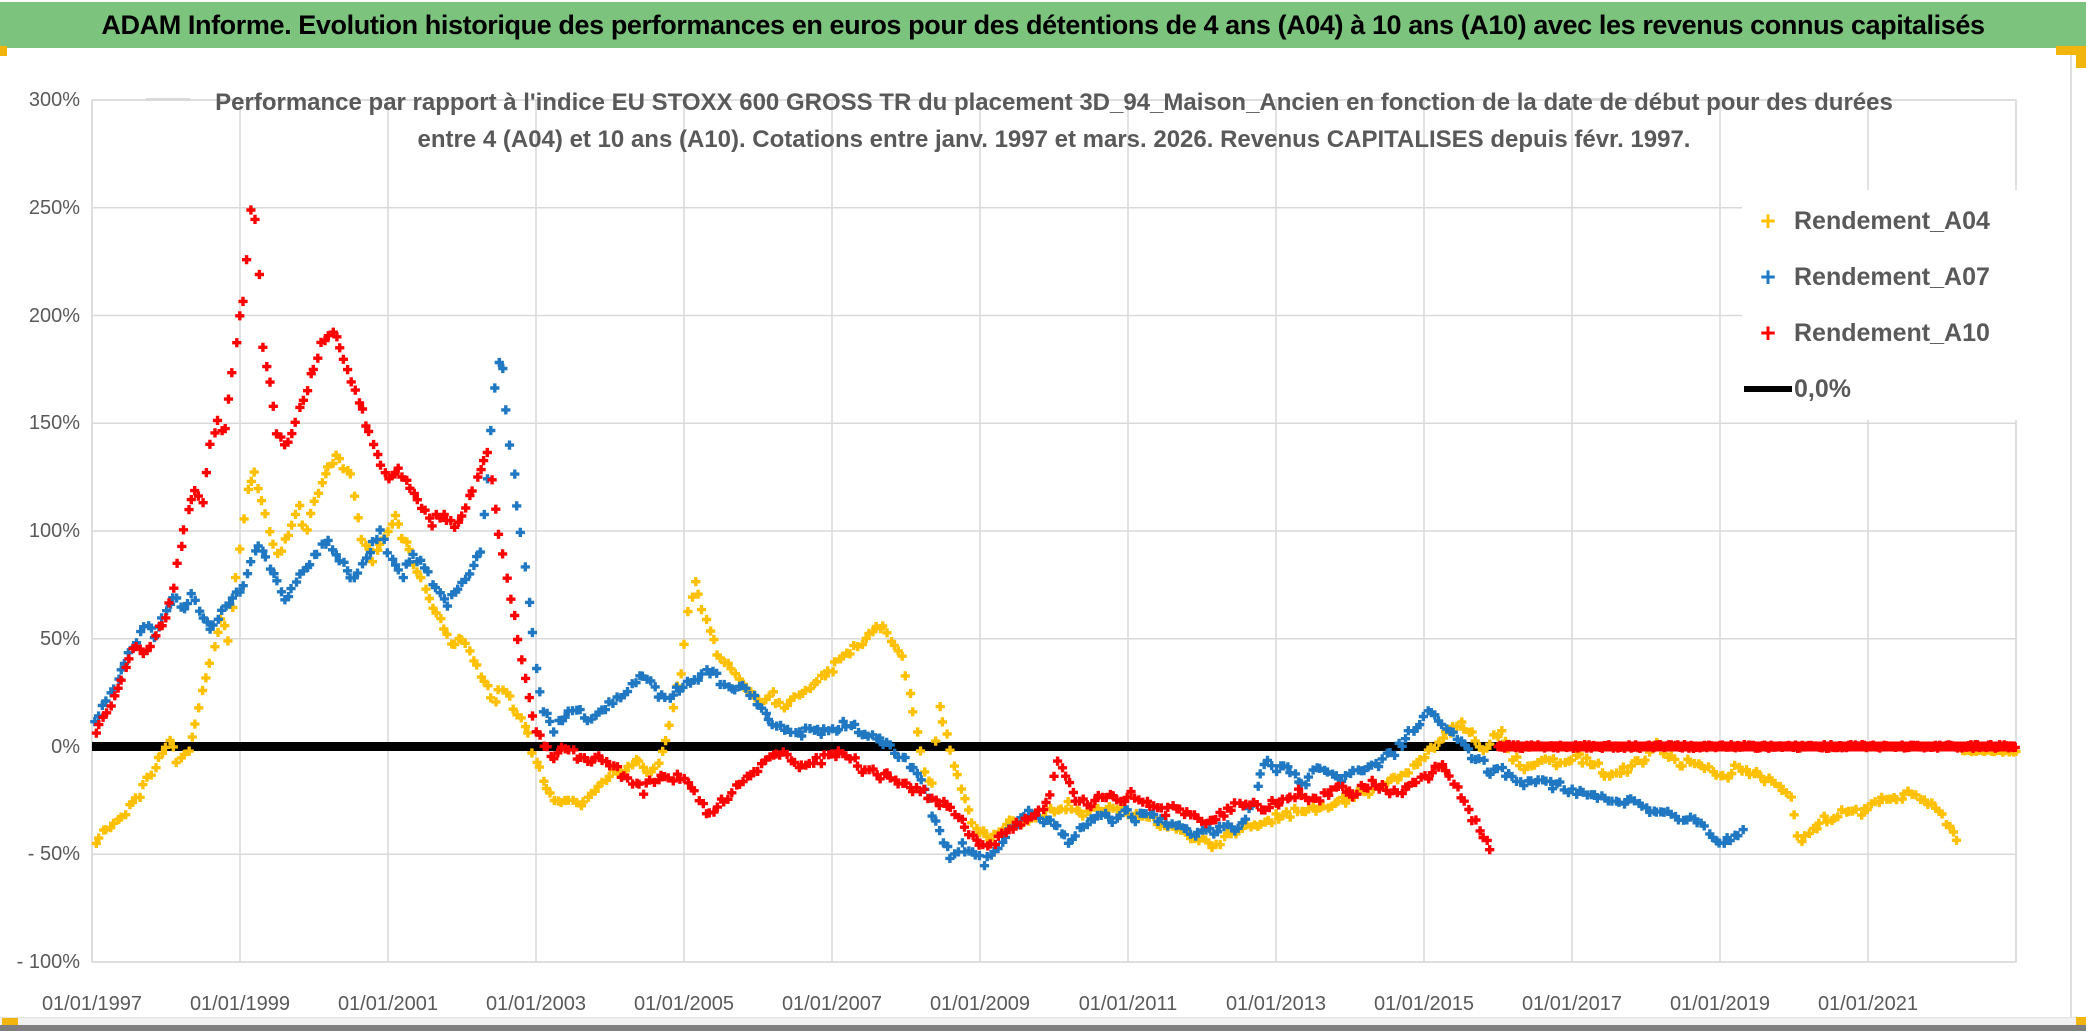  I want to click on y-tick-label: 200%, so click(54, 315).